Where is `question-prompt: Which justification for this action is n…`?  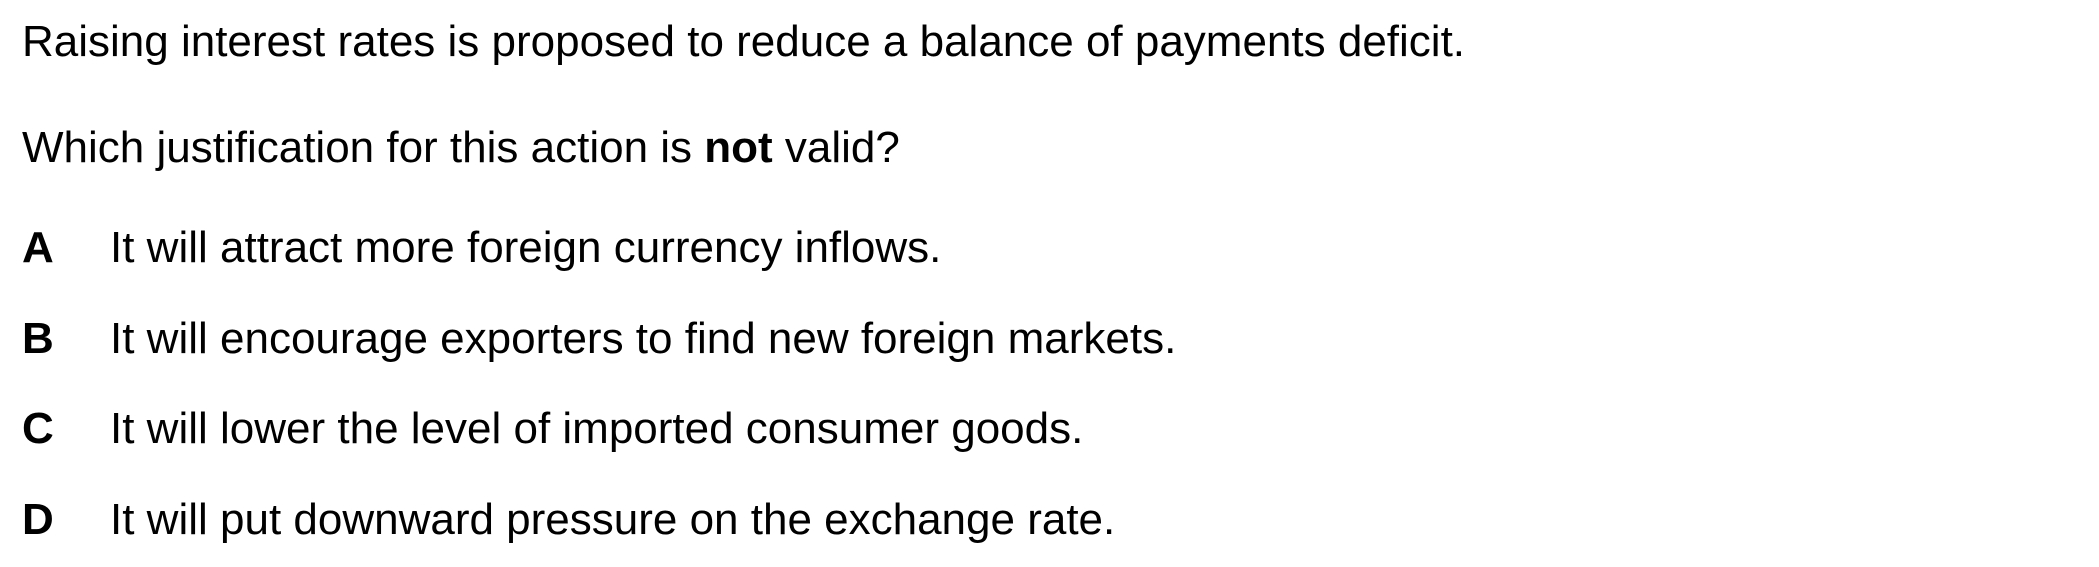
question-prompt: Which justification for this action is n… is located at coordinates (461, 148).